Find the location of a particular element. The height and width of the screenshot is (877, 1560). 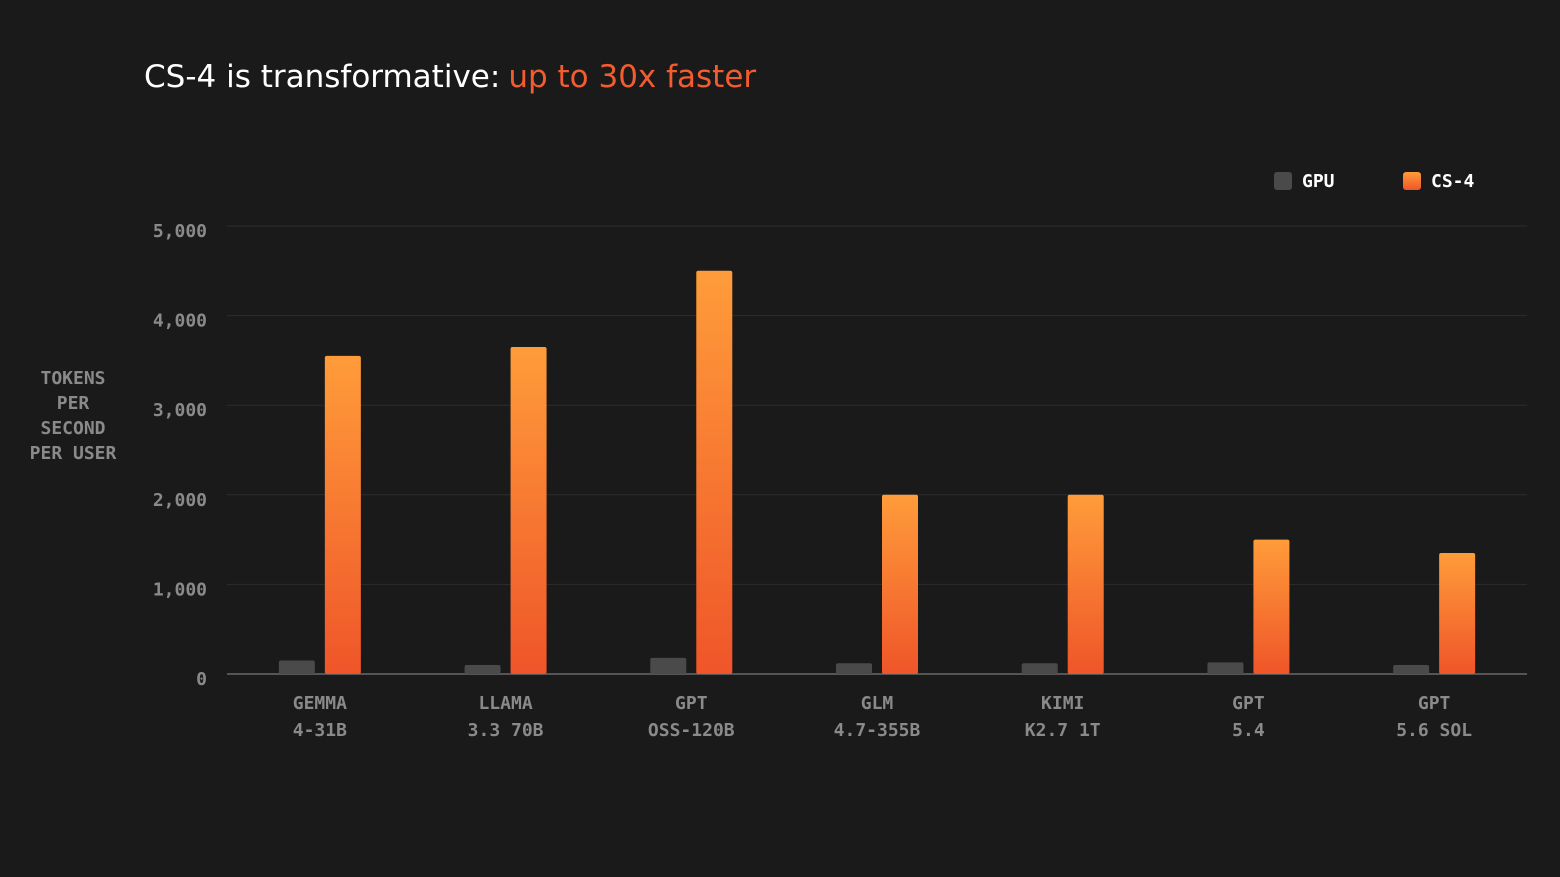

x-tick-label: K2.7 1T is located at coordinates (1063, 730).